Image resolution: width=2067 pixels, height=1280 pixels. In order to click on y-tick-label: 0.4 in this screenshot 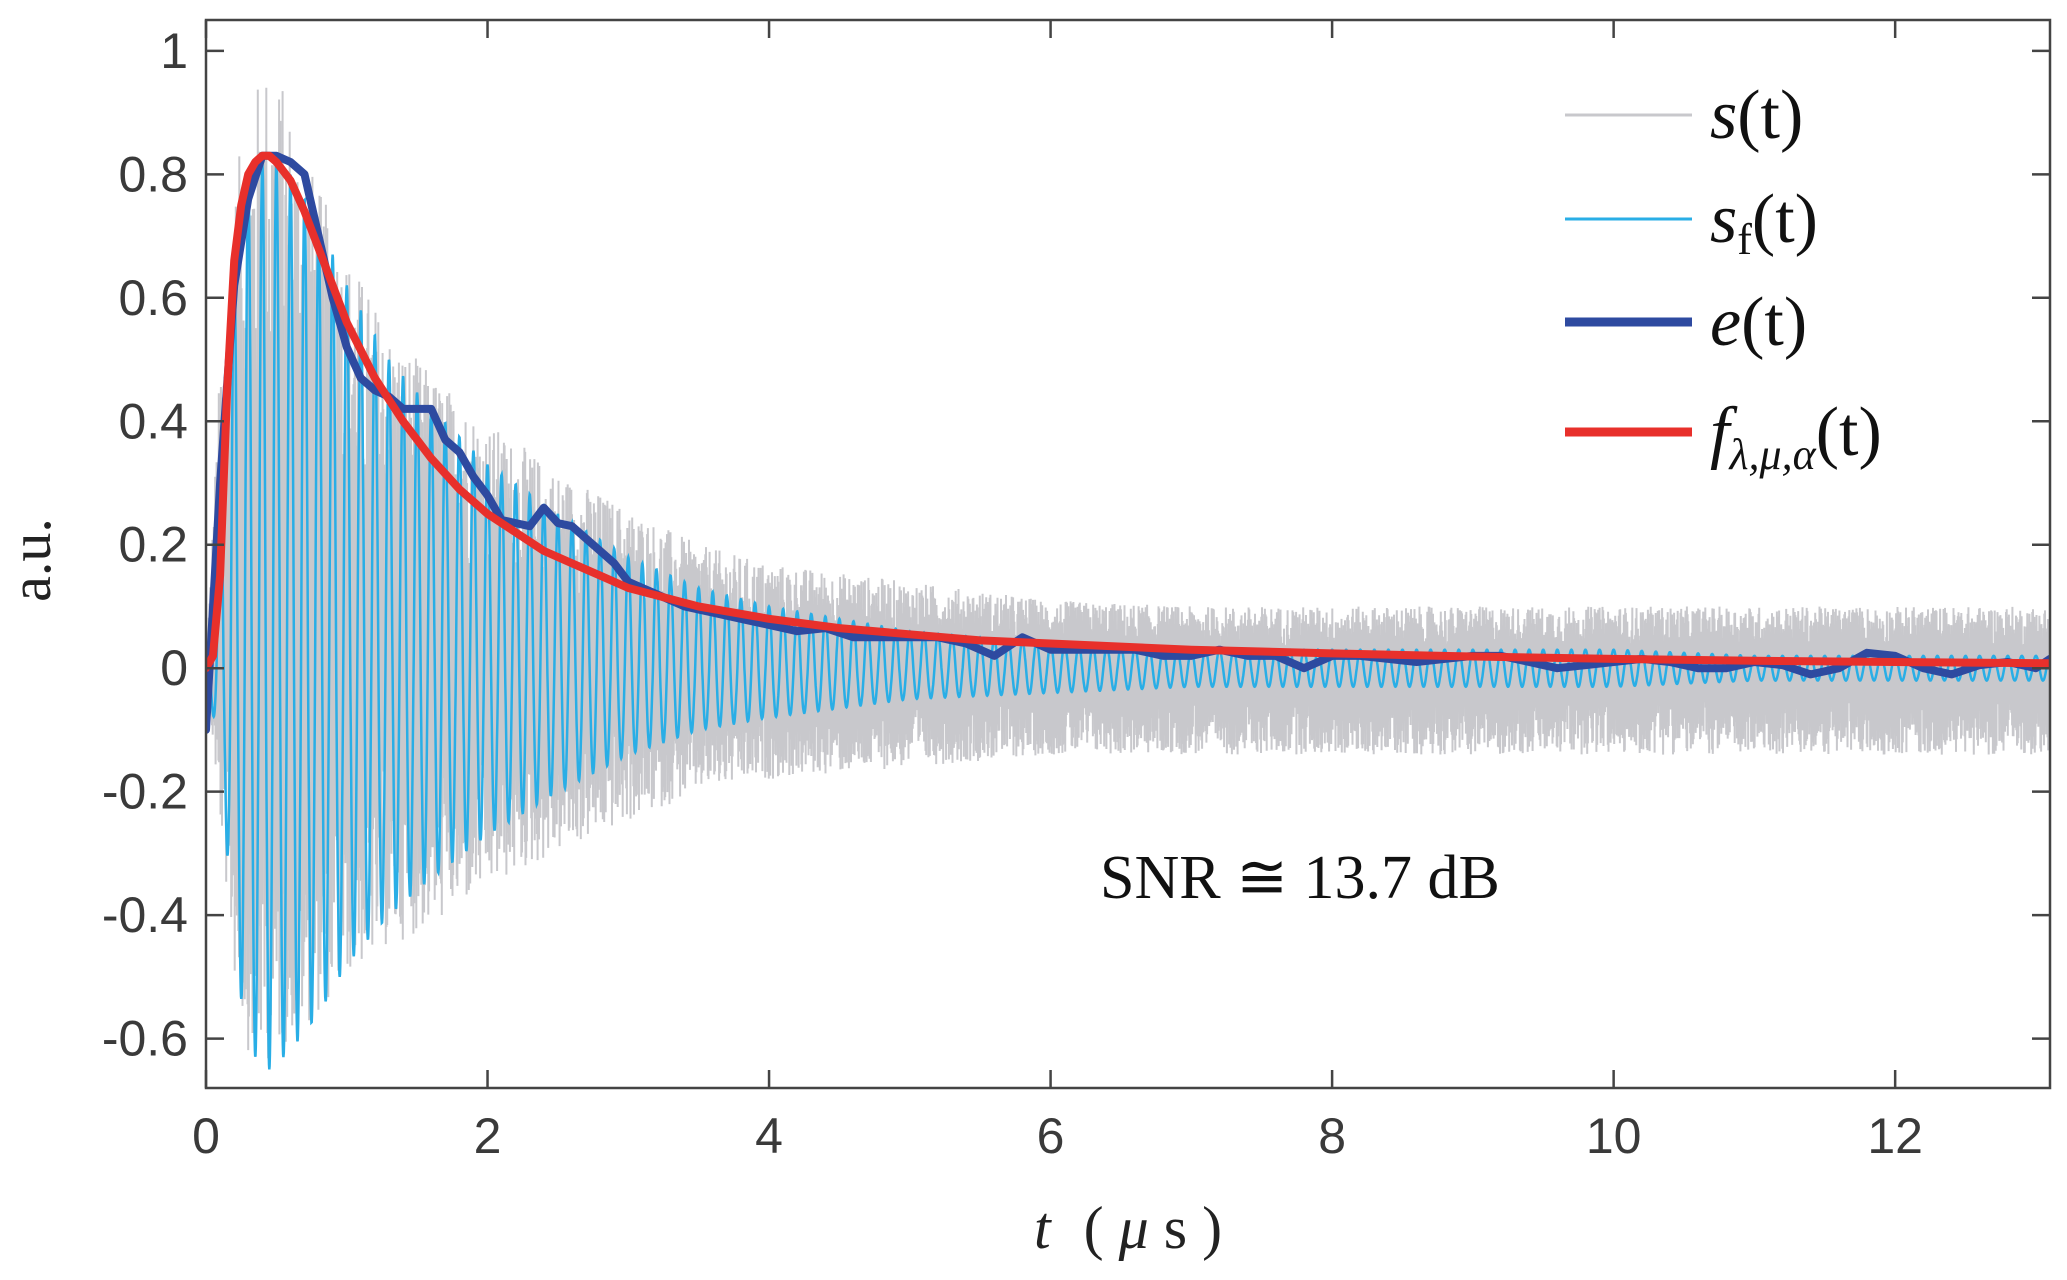, I will do `click(153, 421)`.